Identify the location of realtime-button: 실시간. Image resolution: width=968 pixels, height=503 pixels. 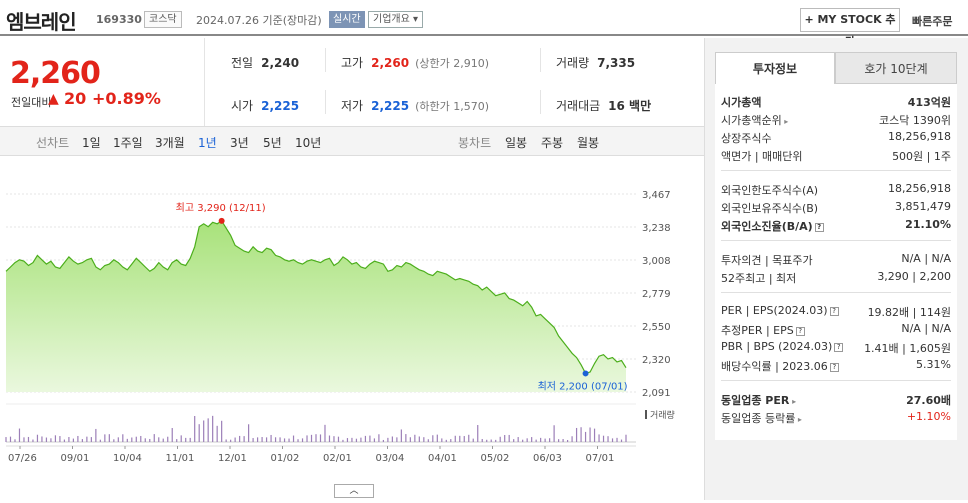
(347, 19).